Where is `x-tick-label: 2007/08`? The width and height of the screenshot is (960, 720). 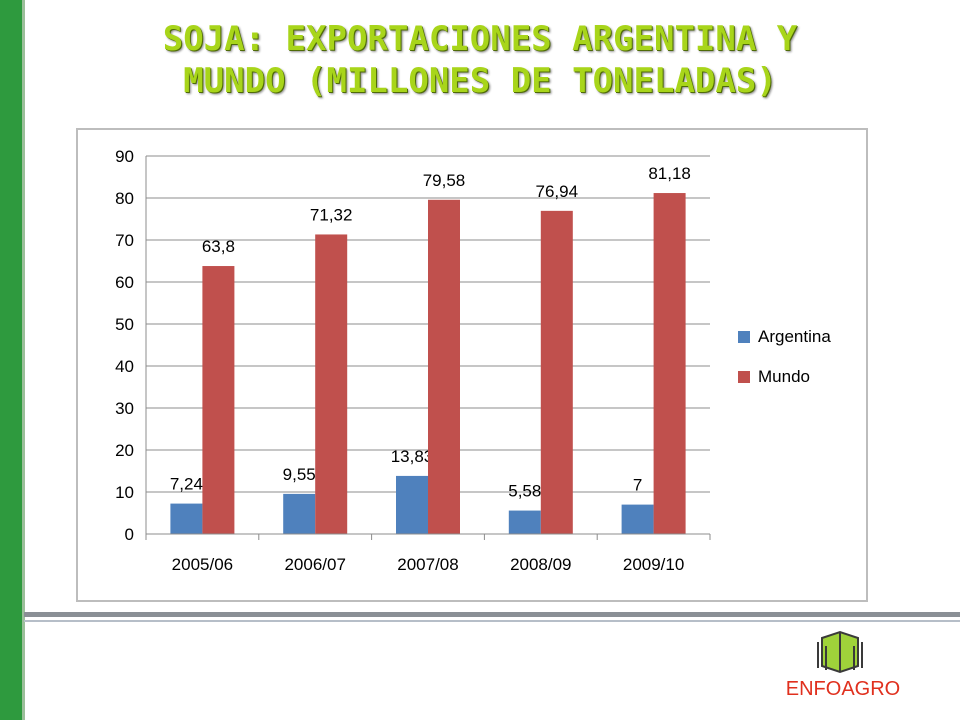
x-tick-label: 2007/08 is located at coordinates (427, 564).